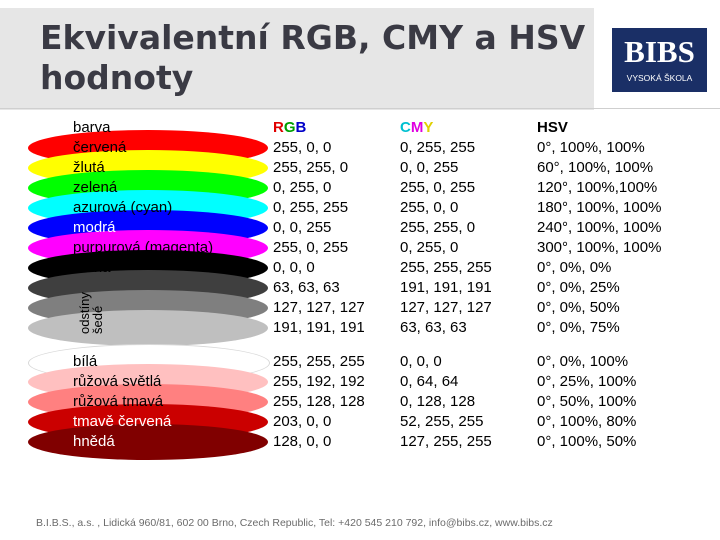 Image resolution: width=720 pixels, height=540 pixels. Describe the element at coordinates (319, 401) in the screenshot. I see `rgb-value: 255, 128, 128` at that location.